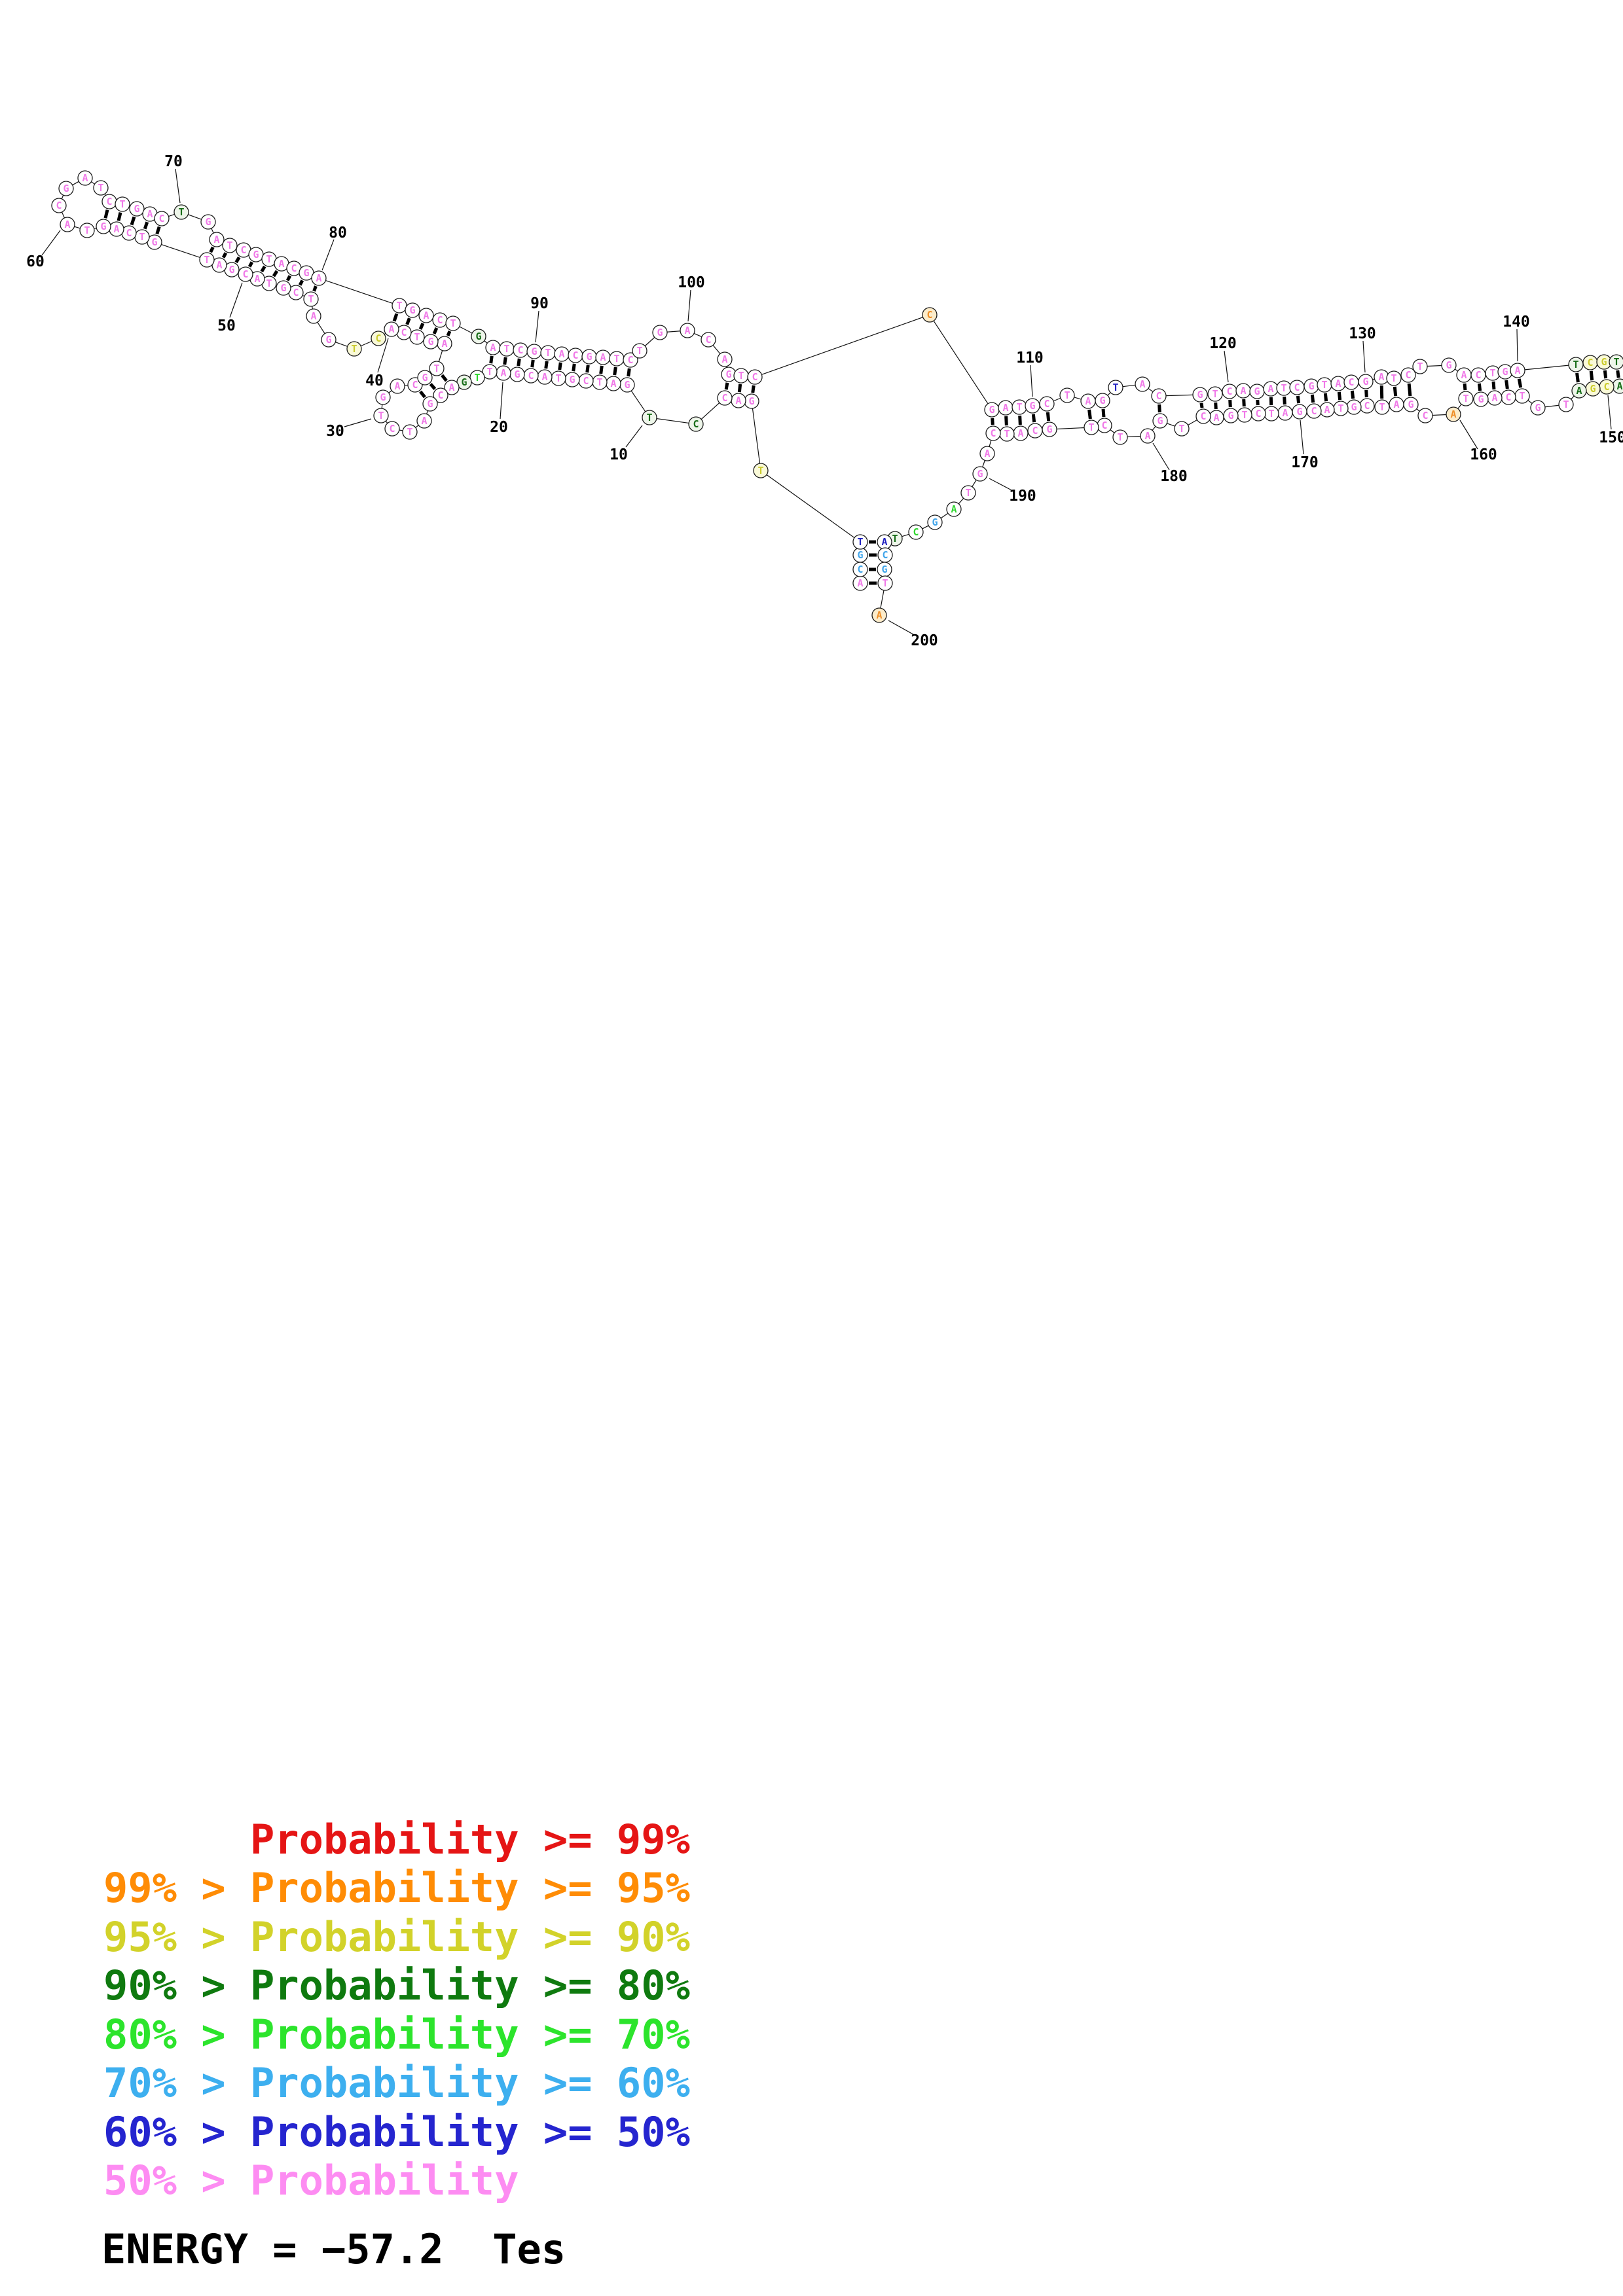 Image resolution: width=1623 pixels, height=2296 pixels. Describe the element at coordinates (396, 1888) in the screenshot. I see `legend-row: 99% > Probability >= 95%` at that location.